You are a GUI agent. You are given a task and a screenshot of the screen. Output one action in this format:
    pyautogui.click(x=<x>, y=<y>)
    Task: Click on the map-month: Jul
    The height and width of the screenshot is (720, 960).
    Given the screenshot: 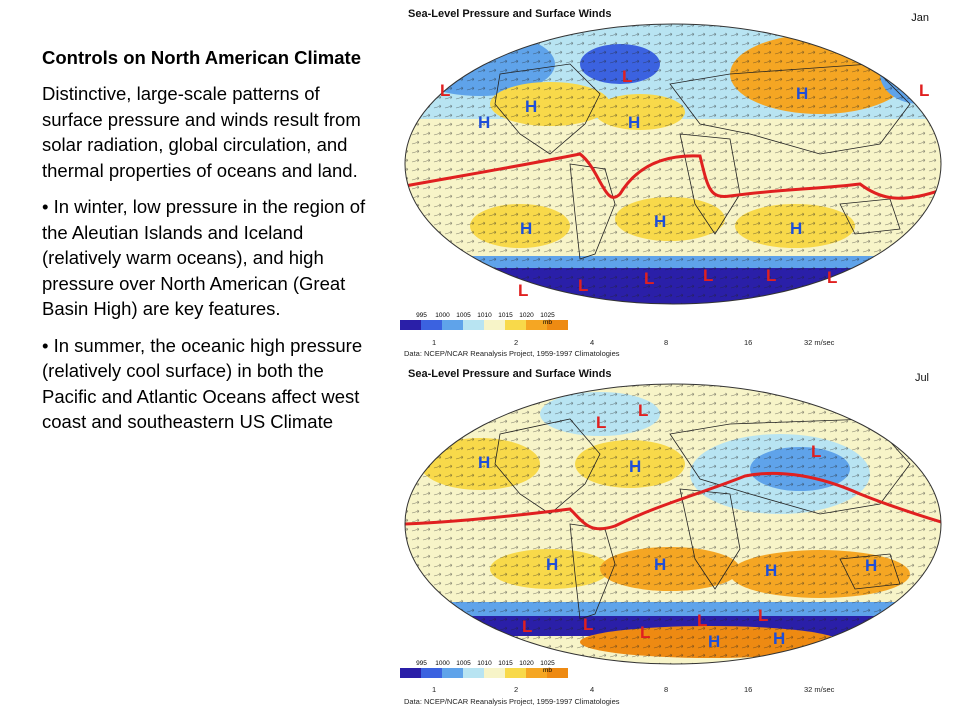 What is the action you would take?
    pyautogui.click(x=921, y=378)
    